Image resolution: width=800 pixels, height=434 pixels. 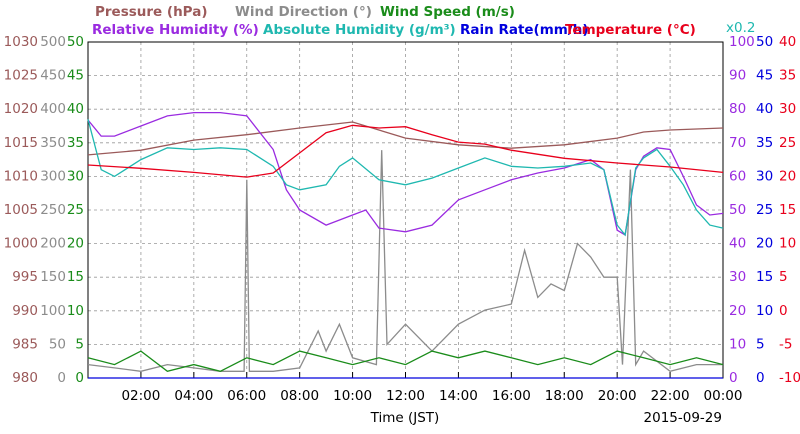 I want to click on y-tick-label: 400, so click(x=53, y=109).